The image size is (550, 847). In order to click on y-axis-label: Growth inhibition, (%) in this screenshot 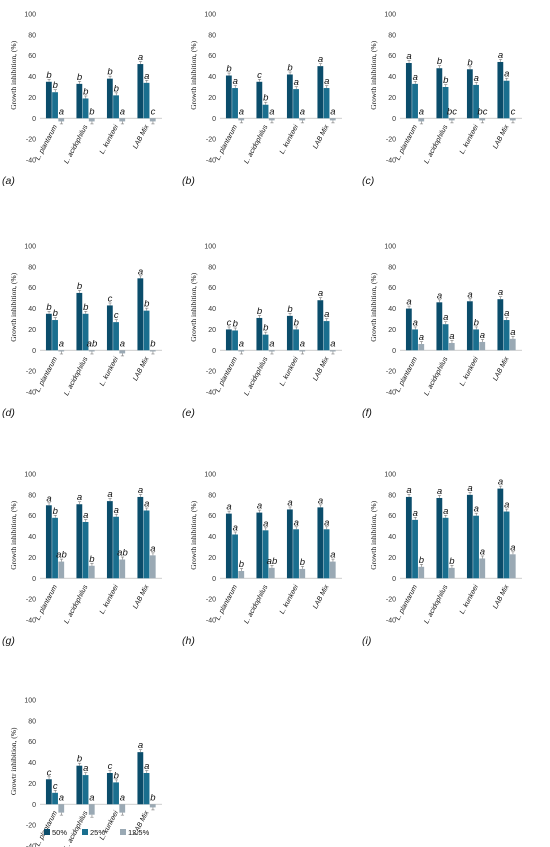, I will do `click(373, 534)`.